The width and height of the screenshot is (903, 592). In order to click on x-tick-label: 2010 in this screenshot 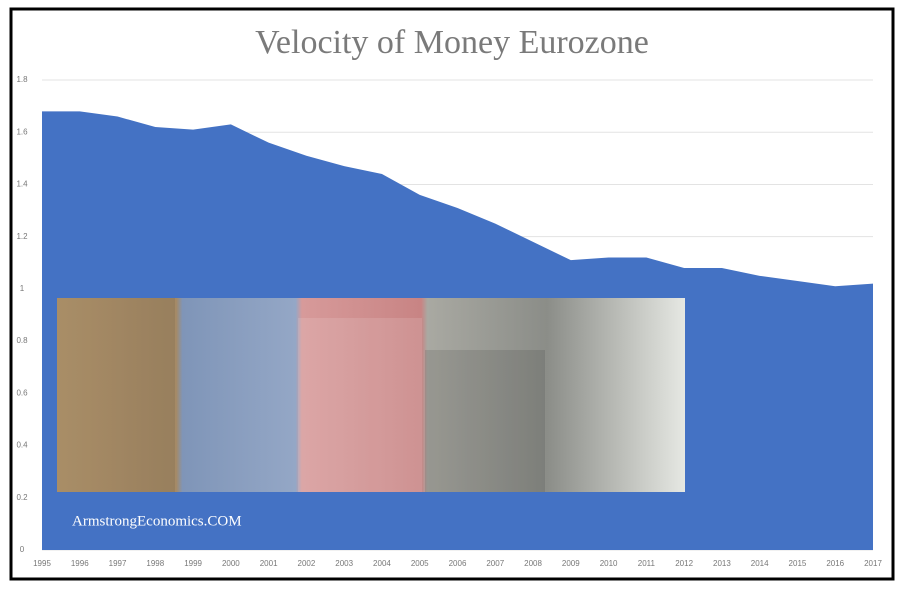, I will do `click(609, 563)`.